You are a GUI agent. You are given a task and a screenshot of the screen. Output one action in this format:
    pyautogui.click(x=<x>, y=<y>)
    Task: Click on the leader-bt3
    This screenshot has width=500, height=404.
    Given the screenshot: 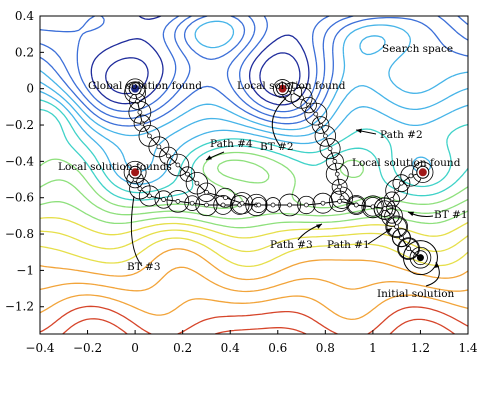 What is the action you would take?
    pyautogui.click(x=136, y=231)
    